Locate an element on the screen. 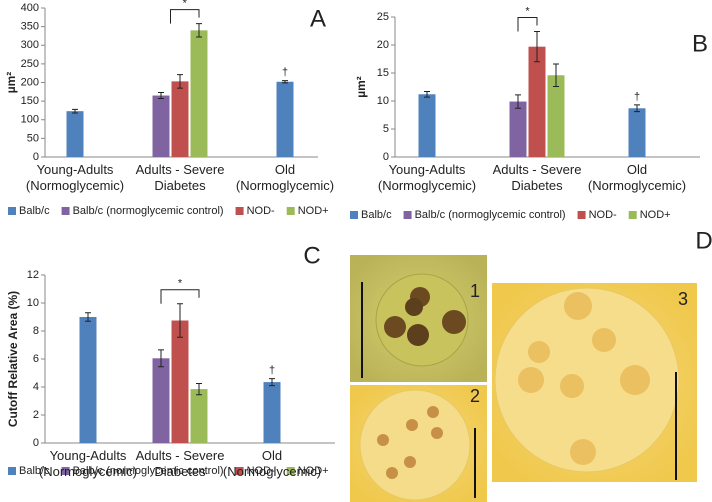 This screenshot has width=712, height=502. y-tick-label: 2 is located at coordinates (36, 415).